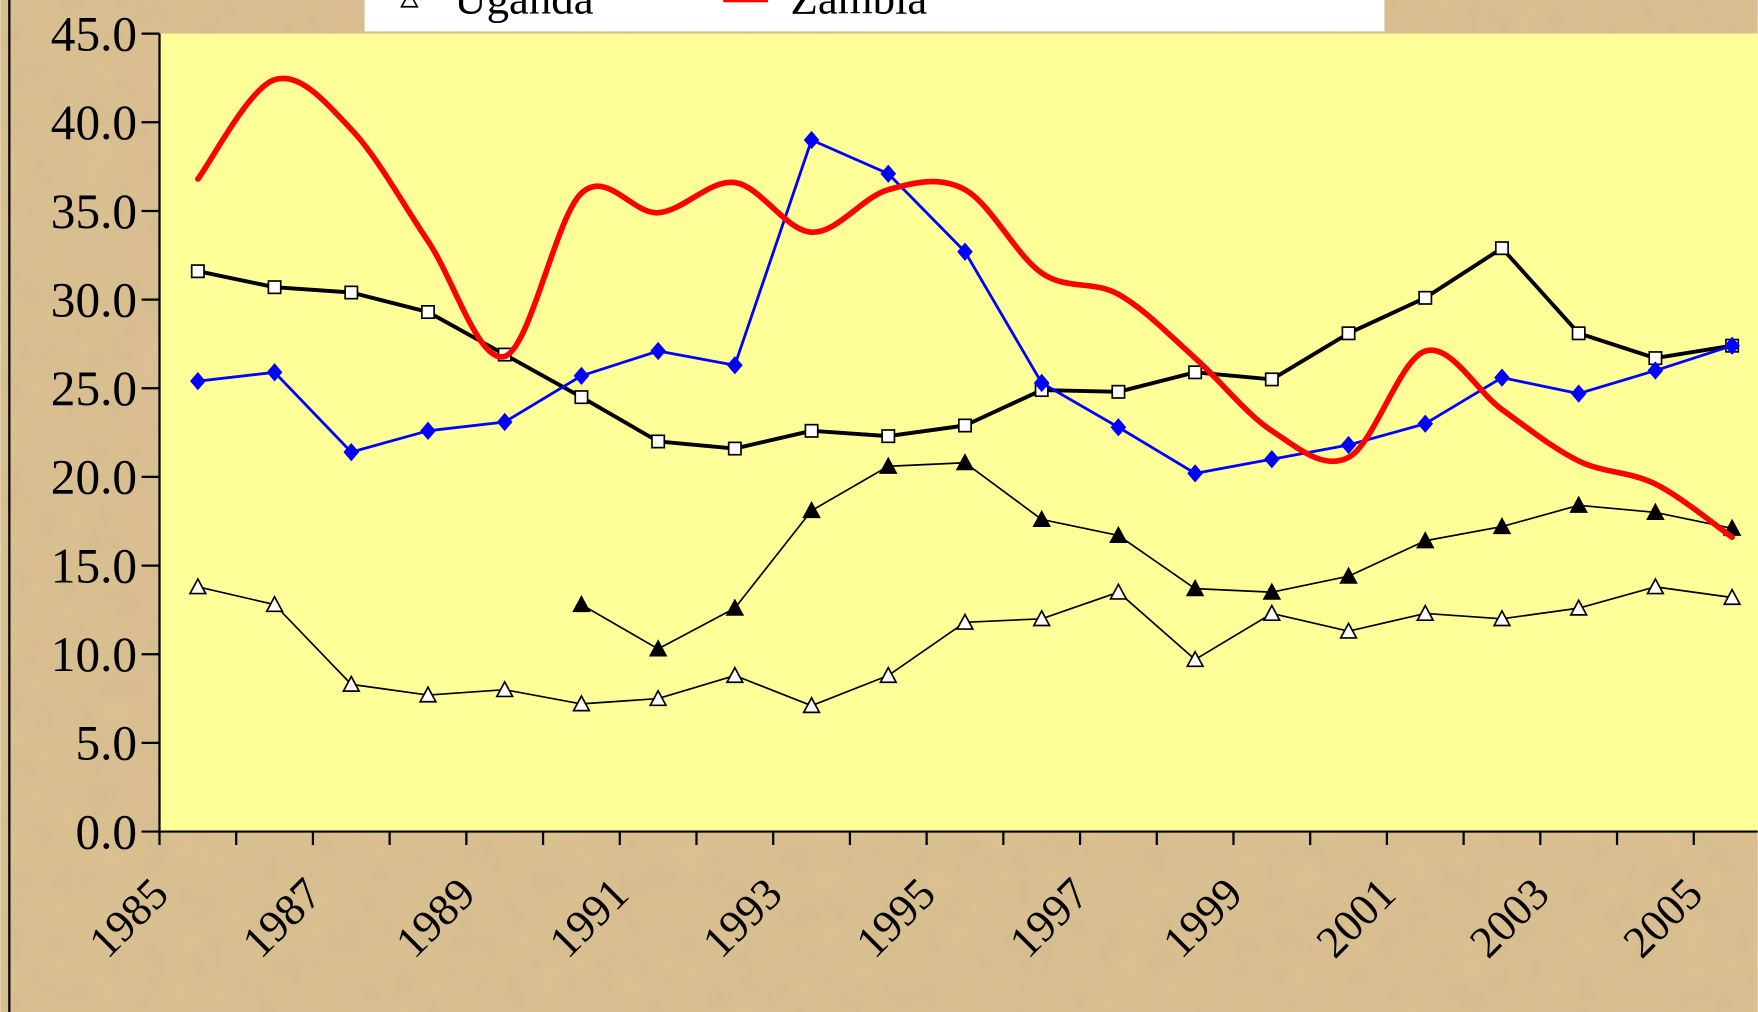 This screenshot has height=1012, width=1758. What do you see at coordinates (94, 299) in the screenshot?
I see `y-tick-label: 30.0` at bounding box center [94, 299].